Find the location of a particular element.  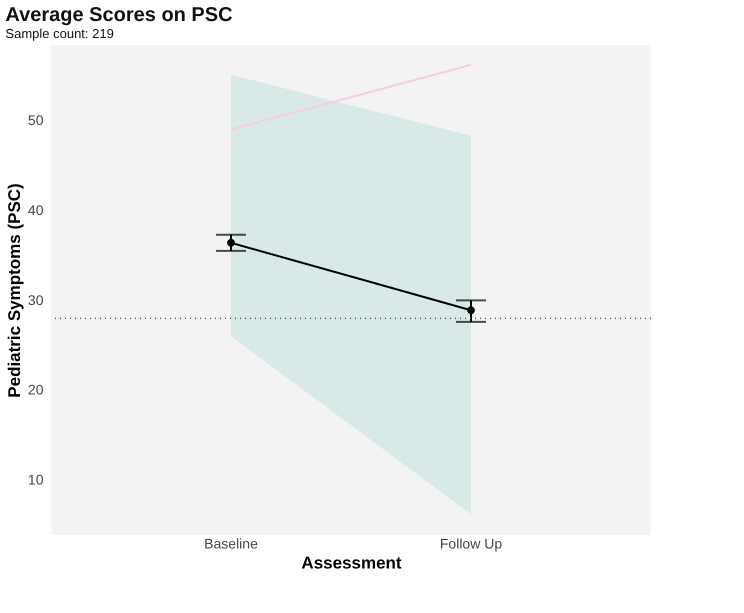

chart-title: Average Scores on PSC is located at coordinates (119, 15).